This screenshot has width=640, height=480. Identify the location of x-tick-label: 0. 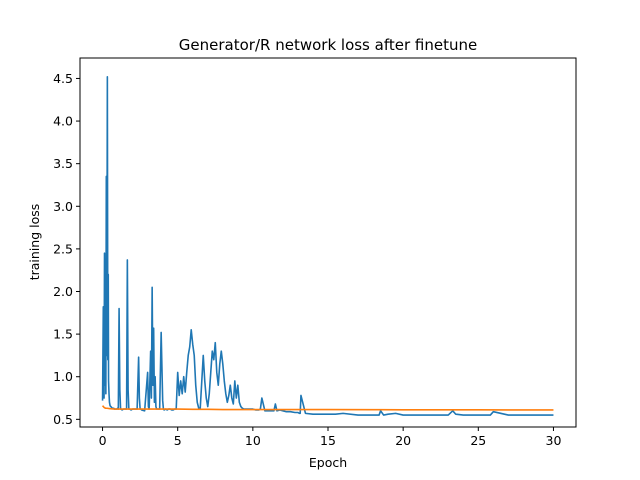
(103, 440).